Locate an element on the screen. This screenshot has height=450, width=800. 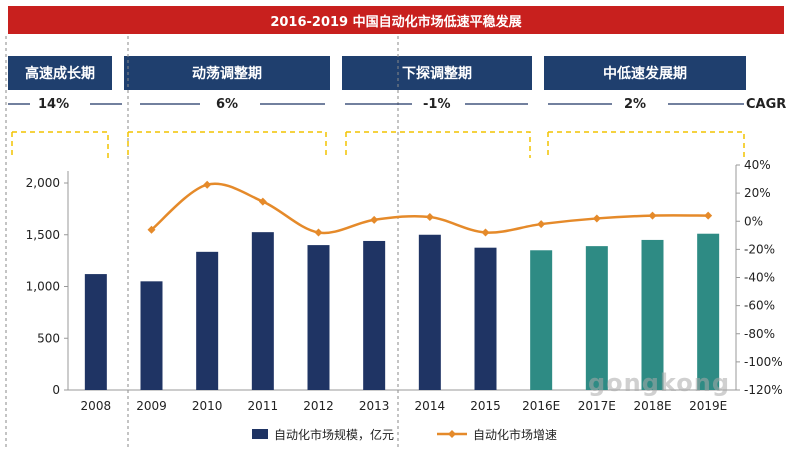
phase-rate-mid-low-speed: 2% is located at coordinates (635, 104).